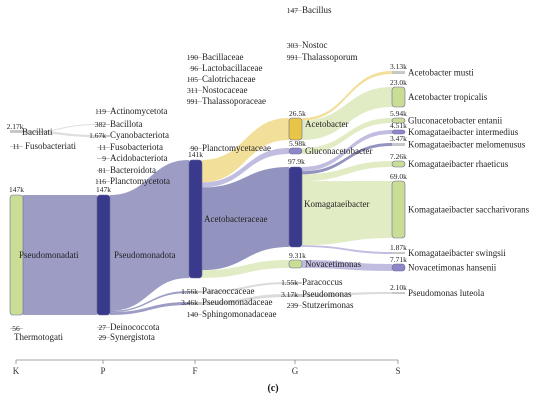 The height and width of the screenshot is (403, 550). What do you see at coordinates (16, 255) in the screenshot?
I see `node-pseudomonadati` at bounding box center [16, 255].